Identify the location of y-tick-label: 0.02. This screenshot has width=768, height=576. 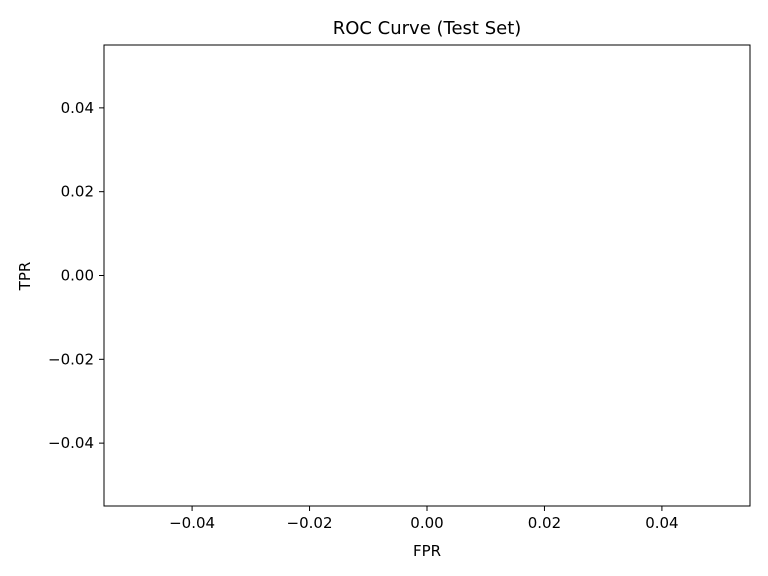
(77, 192).